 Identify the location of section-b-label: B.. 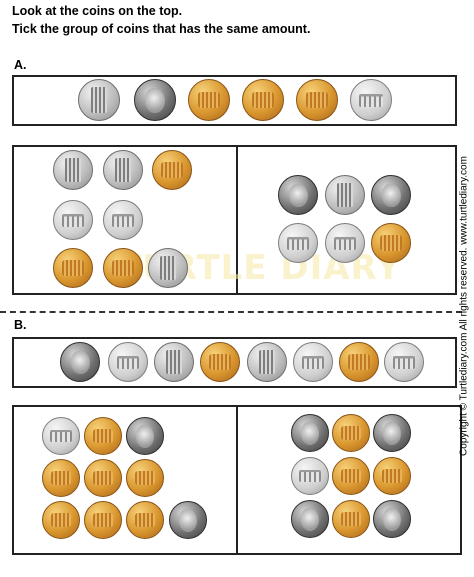
(20, 325).